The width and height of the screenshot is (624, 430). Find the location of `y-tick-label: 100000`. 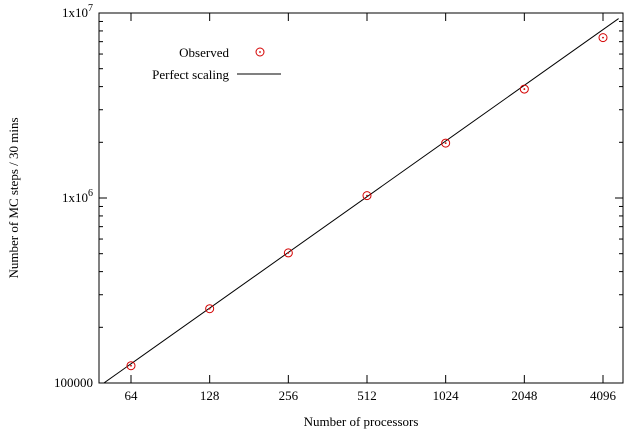

y-tick-label: 100000 is located at coordinates (73, 382).